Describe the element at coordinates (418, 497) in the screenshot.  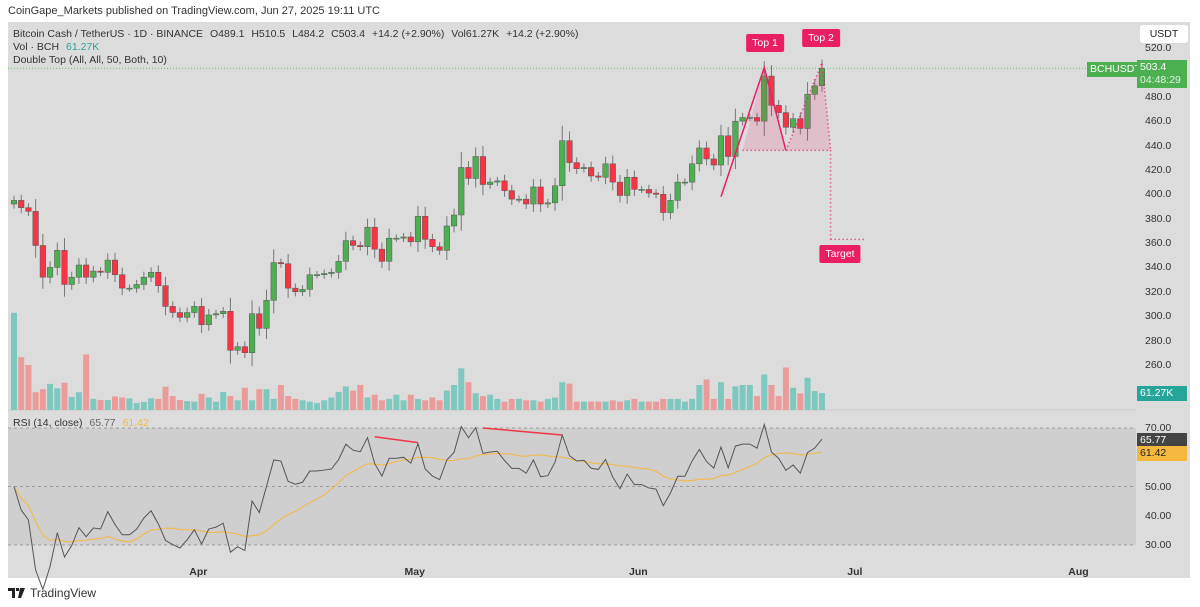
I see `rsi-ma-line` at that location.